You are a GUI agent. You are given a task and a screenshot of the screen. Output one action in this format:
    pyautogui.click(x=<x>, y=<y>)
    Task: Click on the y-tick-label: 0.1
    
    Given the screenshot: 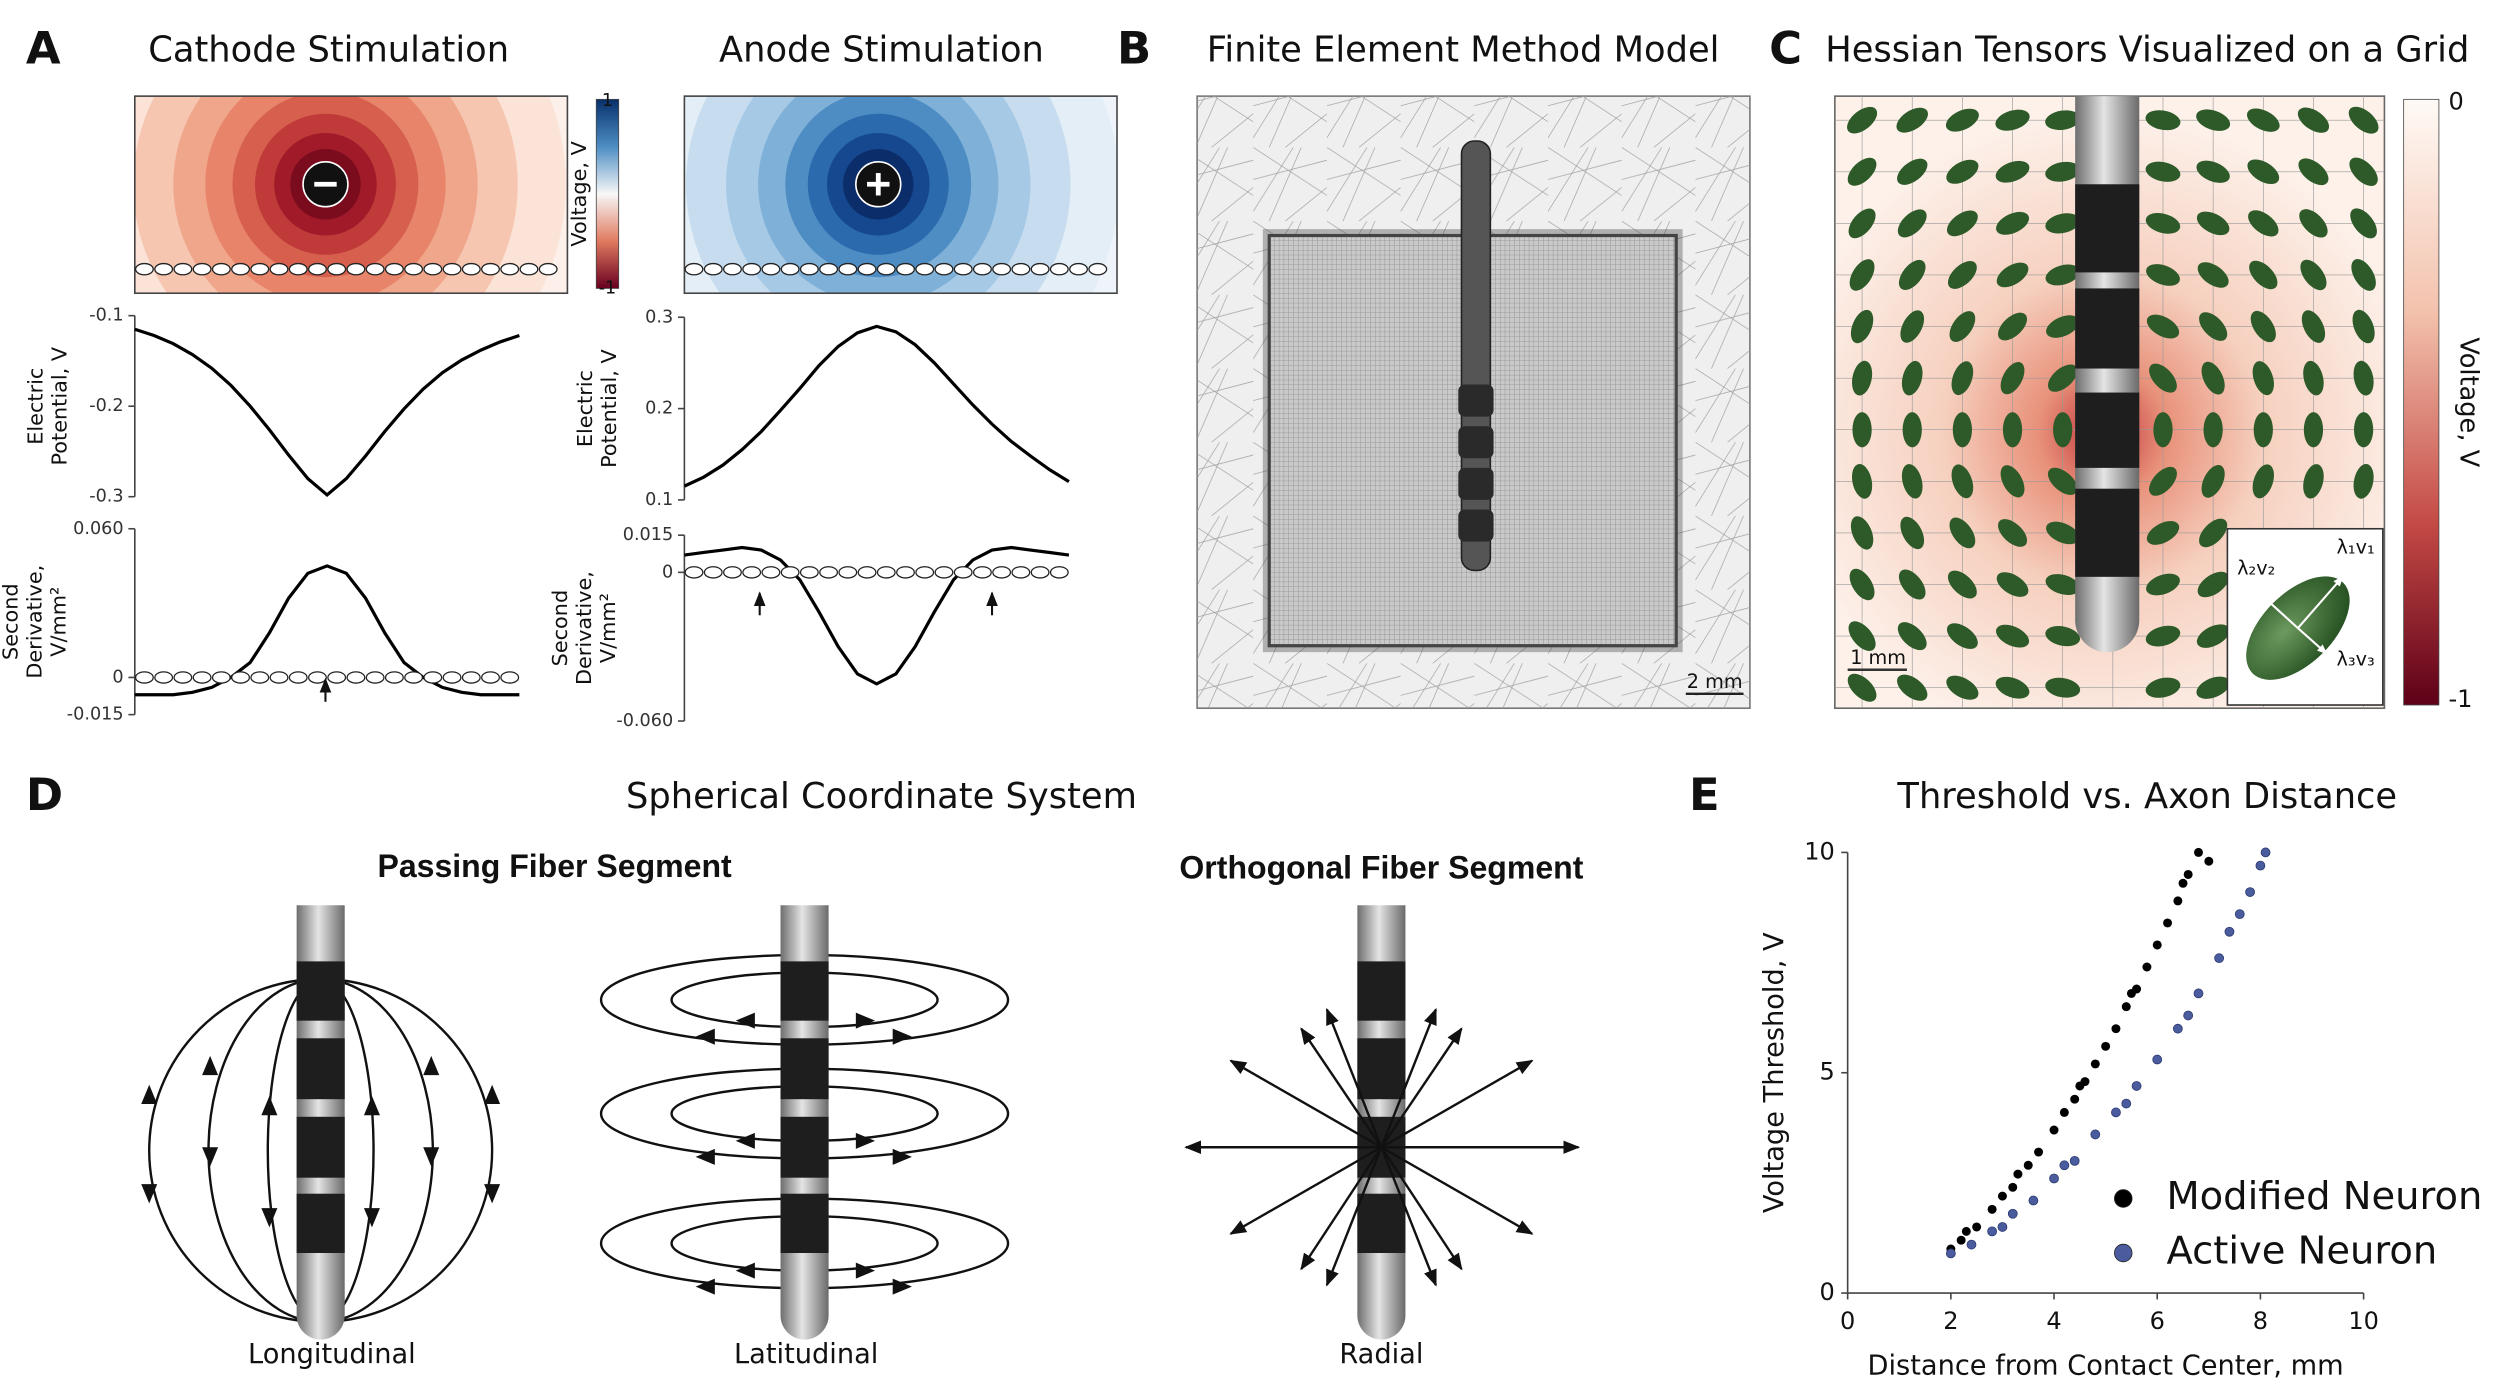 What is the action you would take?
    pyautogui.click(x=659, y=500)
    